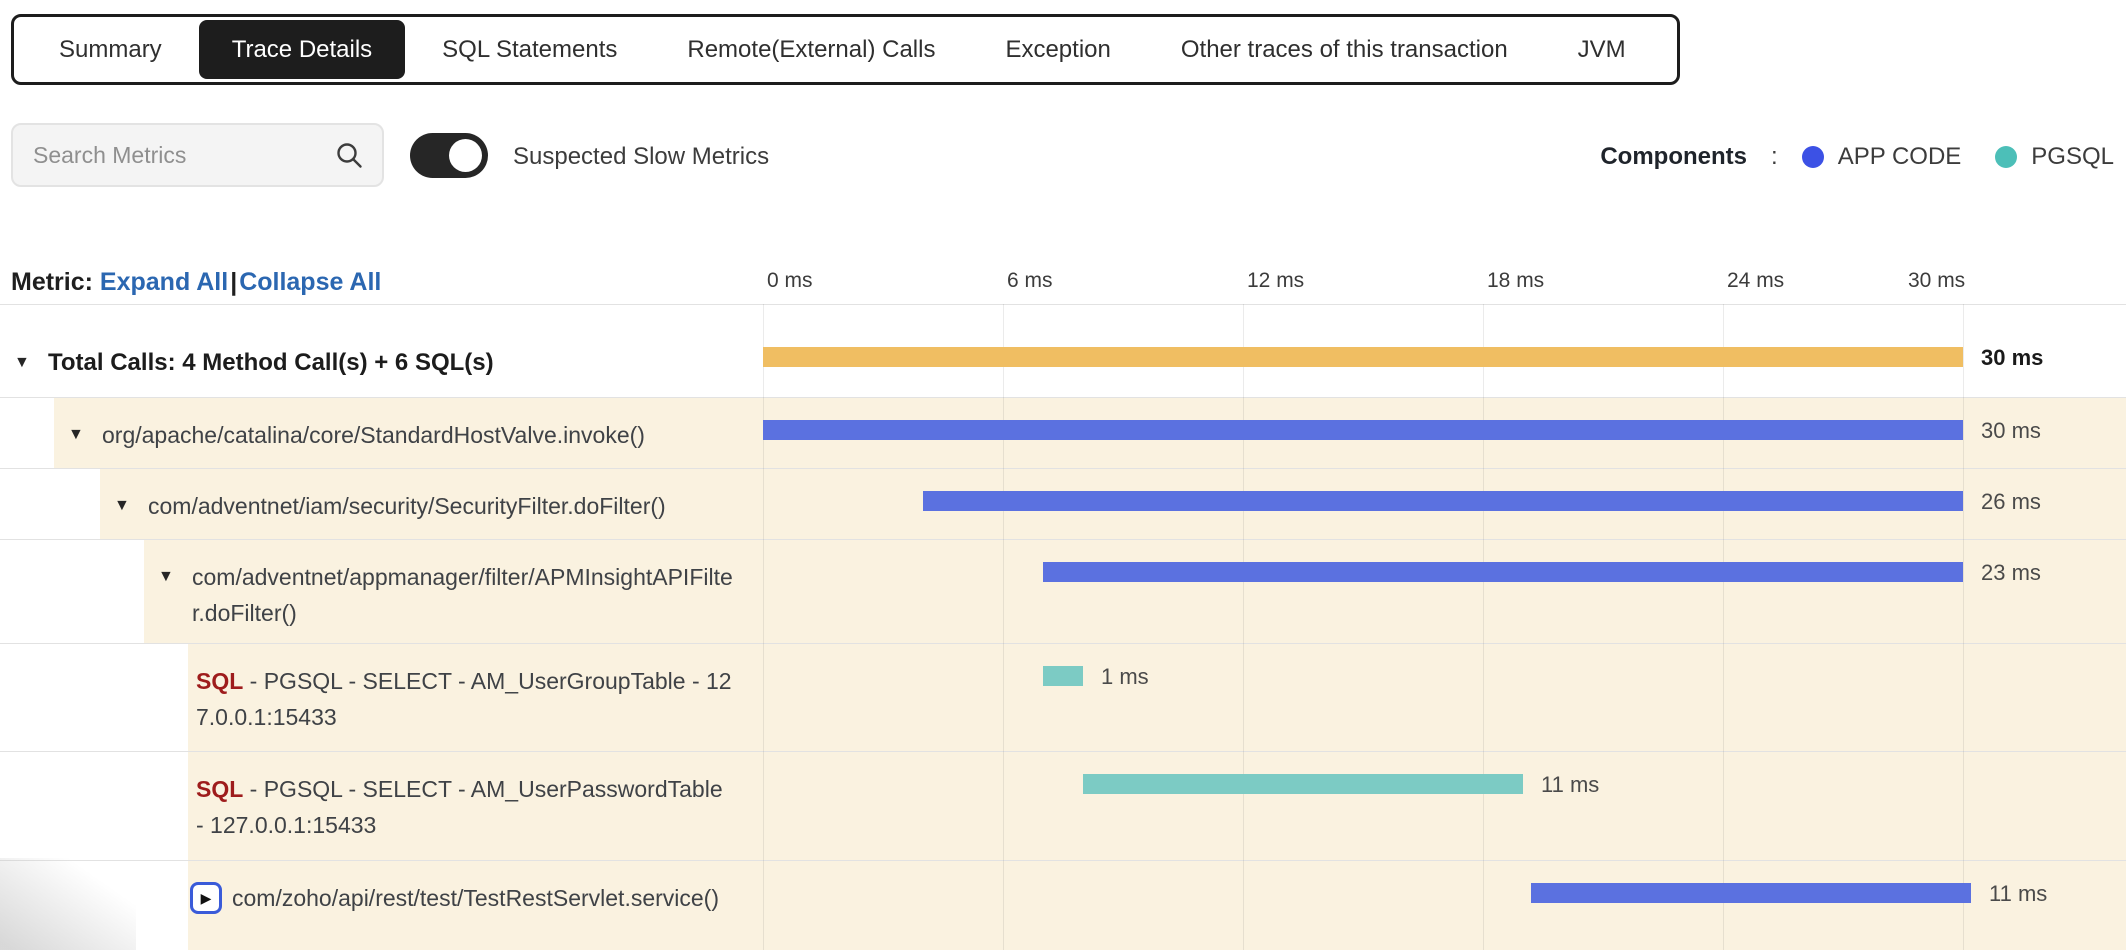 The height and width of the screenshot is (950, 2126). I want to click on timeline-cell: 23 ms, so click(1402, 591).